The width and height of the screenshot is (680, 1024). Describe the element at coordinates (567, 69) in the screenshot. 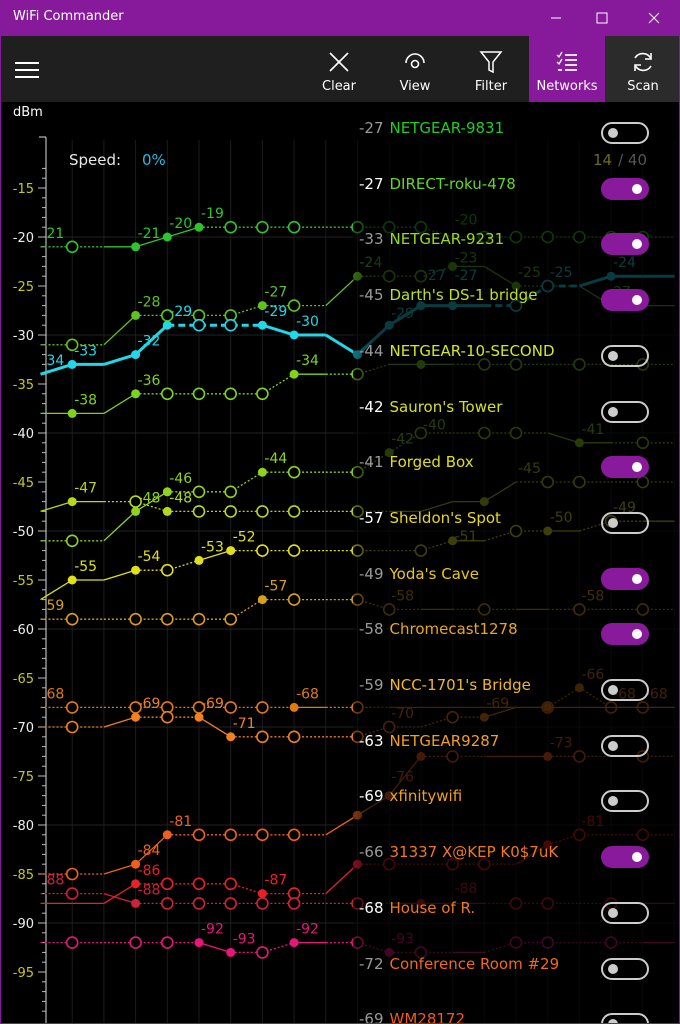

I see `networks-button: Networks` at that location.